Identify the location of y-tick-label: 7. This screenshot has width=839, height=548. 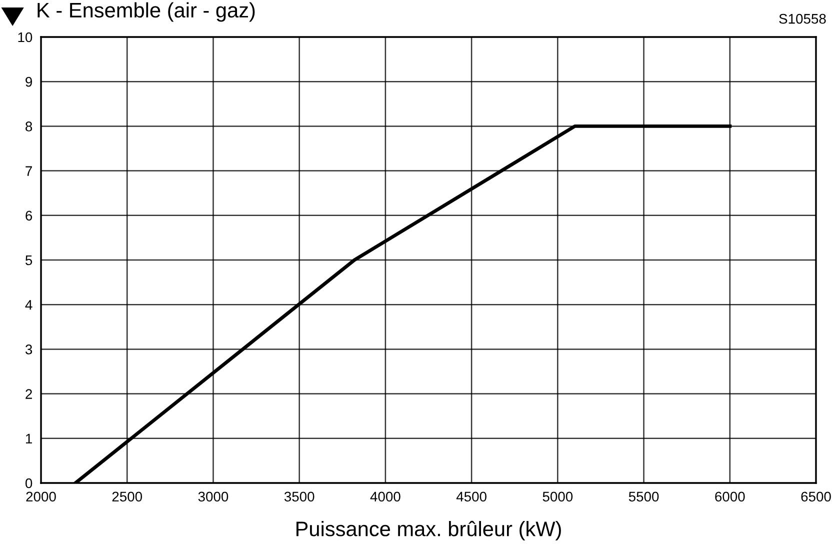
(29, 171).